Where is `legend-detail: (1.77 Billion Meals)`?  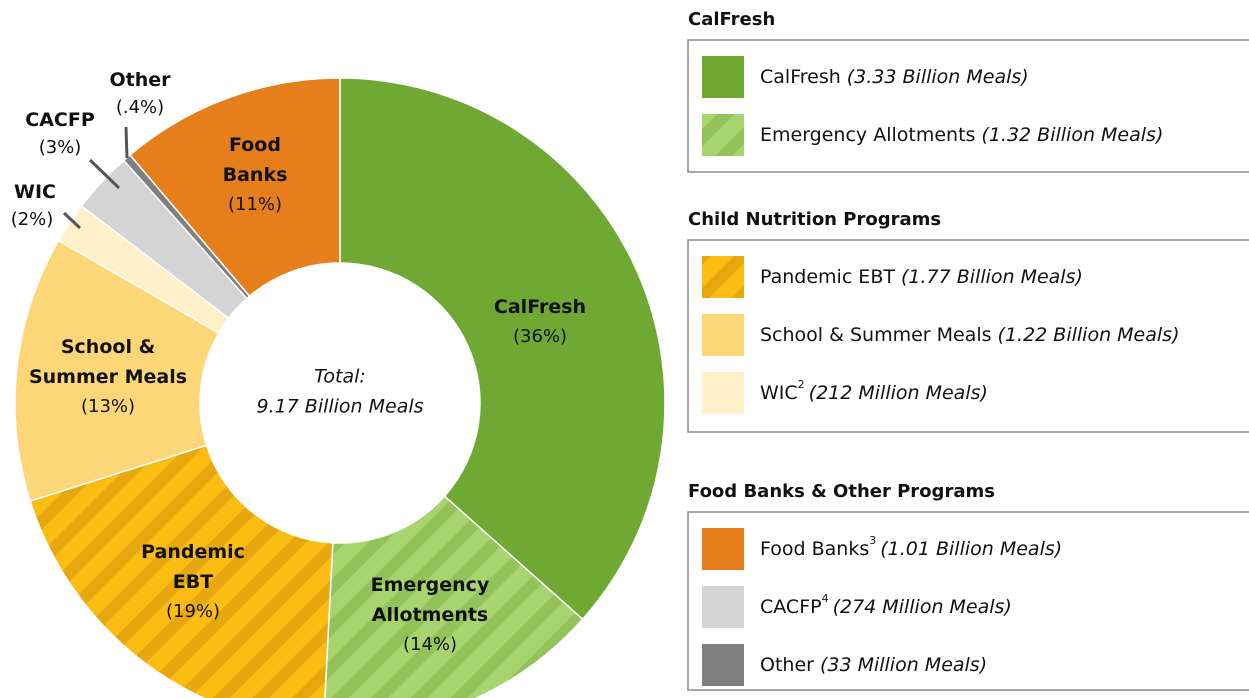 legend-detail: (1.77 Billion Meals) is located at coordinates (992, 277).